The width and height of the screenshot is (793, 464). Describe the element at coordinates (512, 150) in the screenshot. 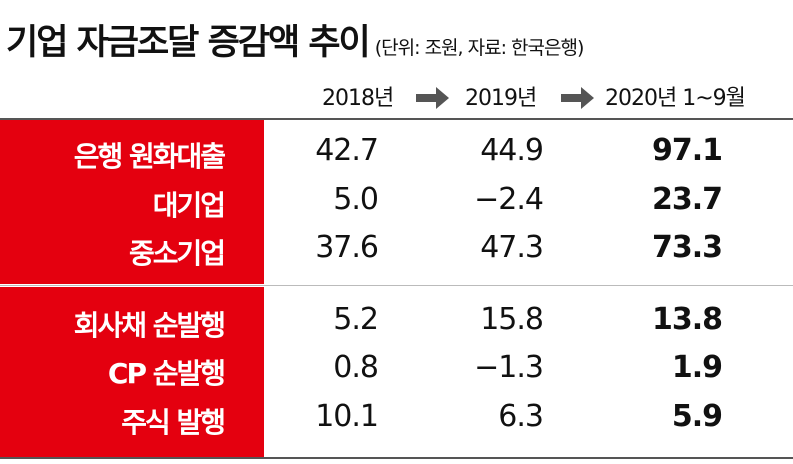

I see `table-cell: 44.9` at that location.